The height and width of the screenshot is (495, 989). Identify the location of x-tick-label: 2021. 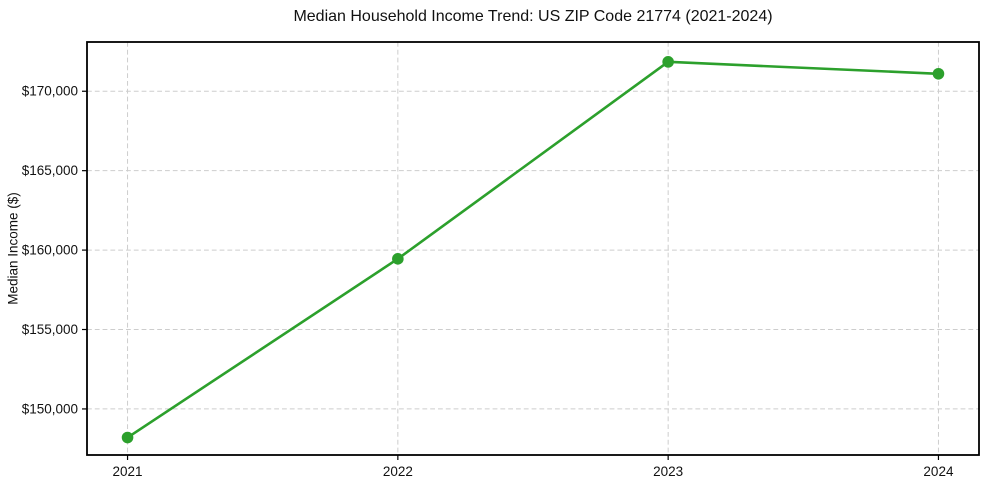
(128, 471).